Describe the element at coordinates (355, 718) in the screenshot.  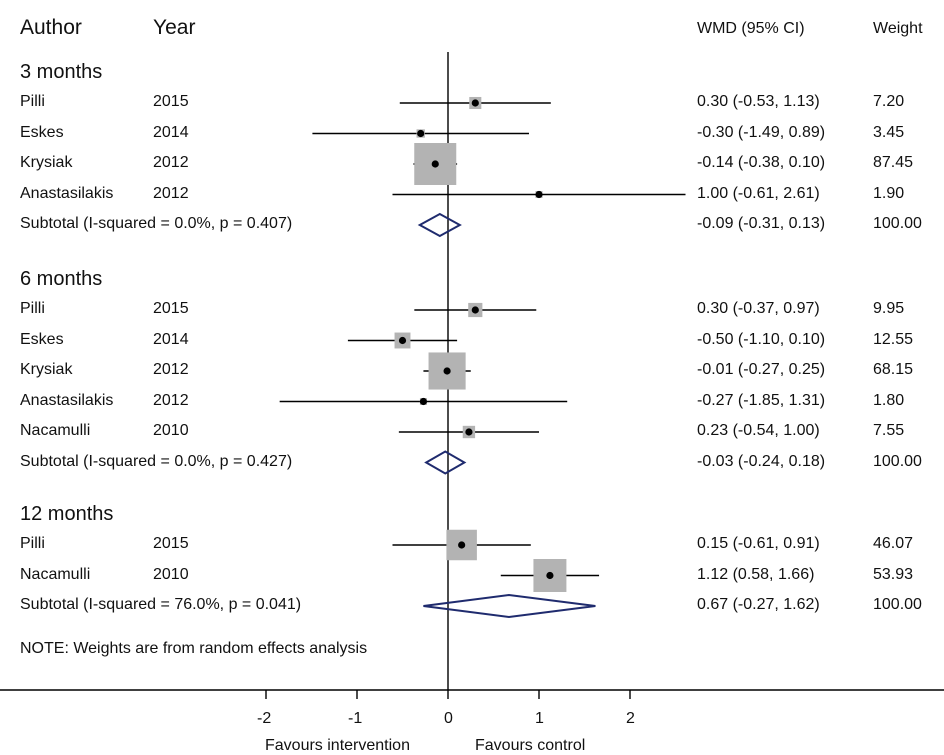
I see `x-tick-label: -1` at that location.